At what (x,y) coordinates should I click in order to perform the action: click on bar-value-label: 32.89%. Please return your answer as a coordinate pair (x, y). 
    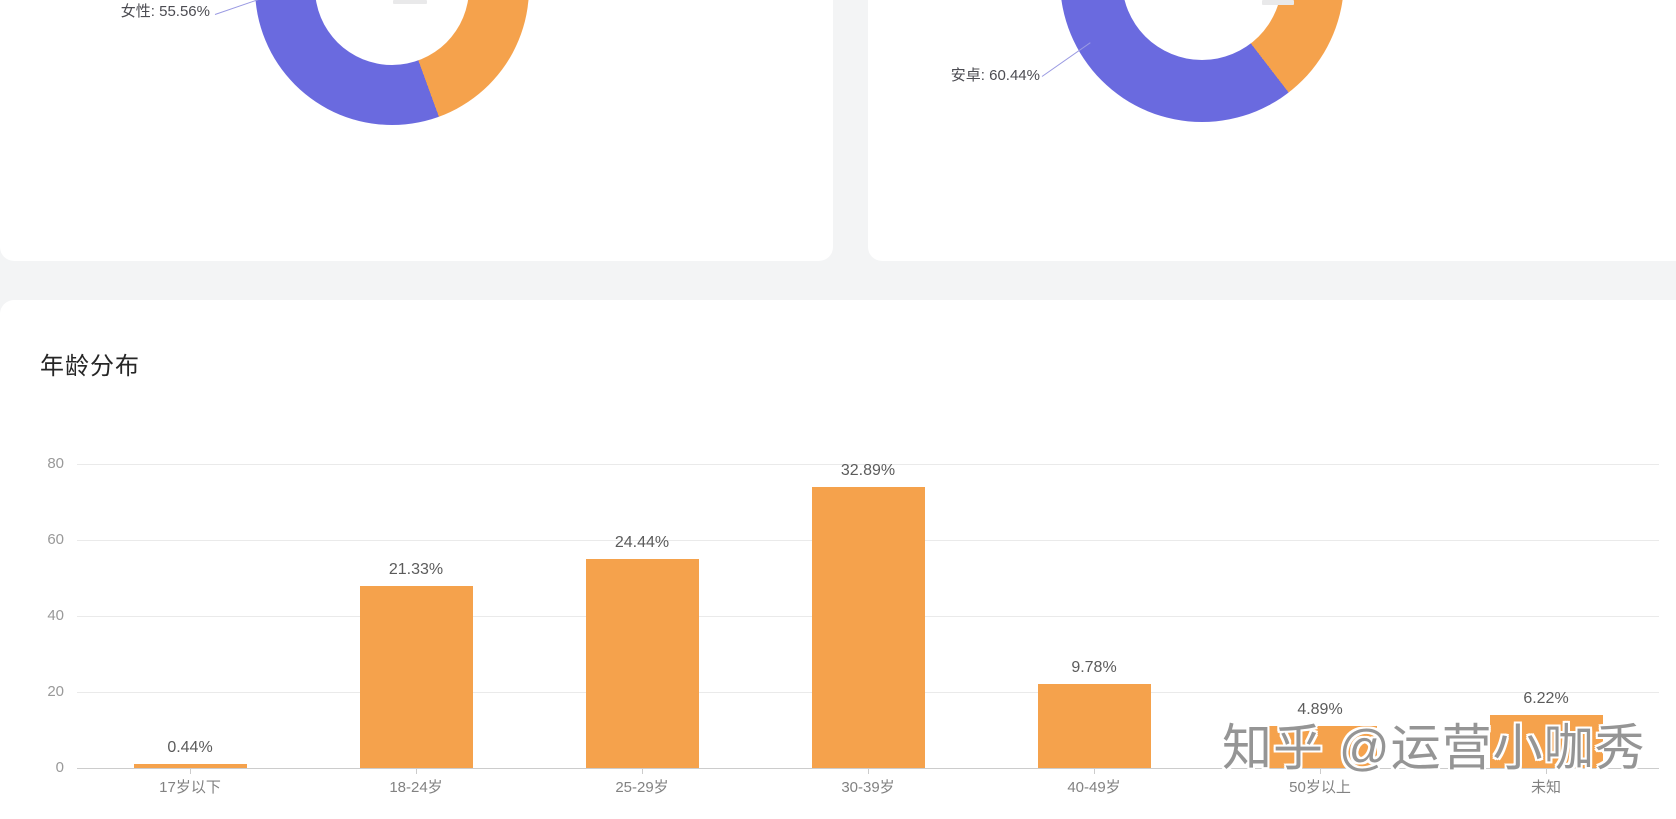
    Looking at the image, I should click on (868, 470).